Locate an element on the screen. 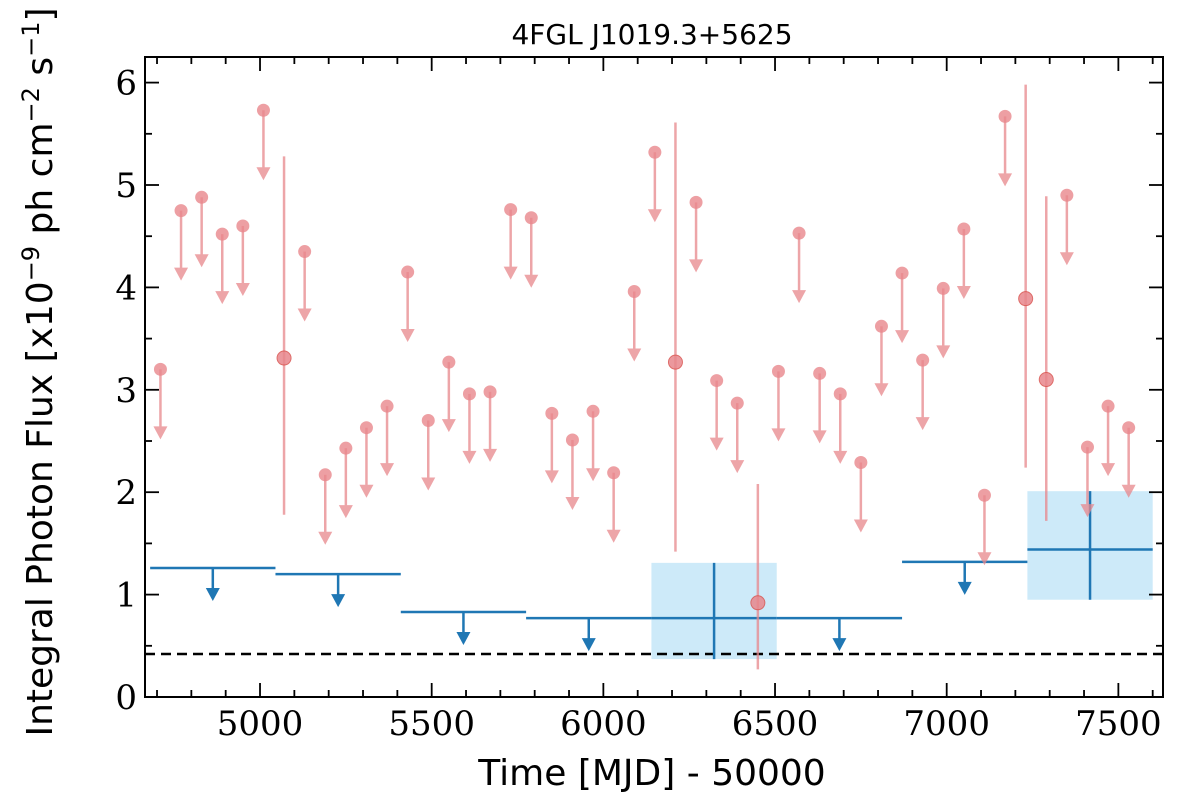  y-tick-label: 5 is located at coordinates (126, 186).